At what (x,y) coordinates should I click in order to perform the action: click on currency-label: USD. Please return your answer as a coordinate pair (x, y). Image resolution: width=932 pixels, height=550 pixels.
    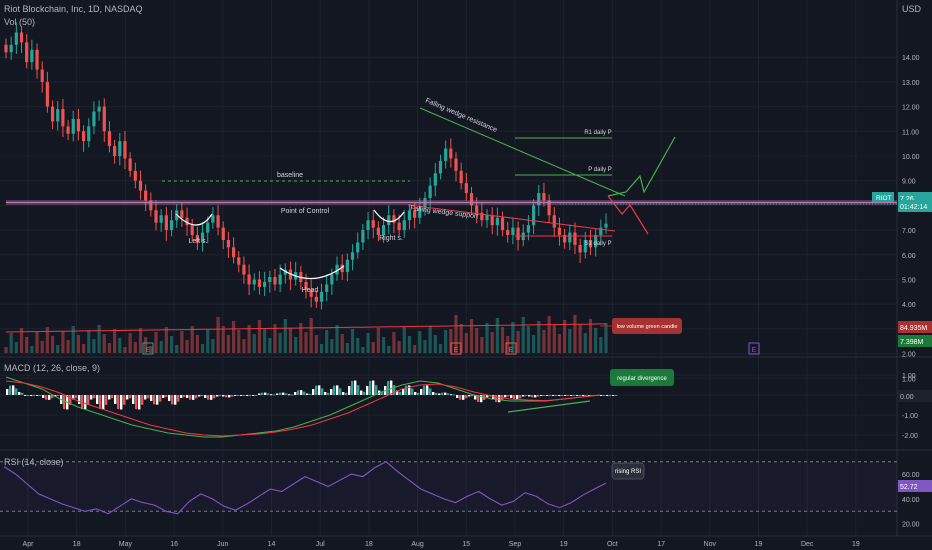
    Looking at the image, I should click on (912, 9).